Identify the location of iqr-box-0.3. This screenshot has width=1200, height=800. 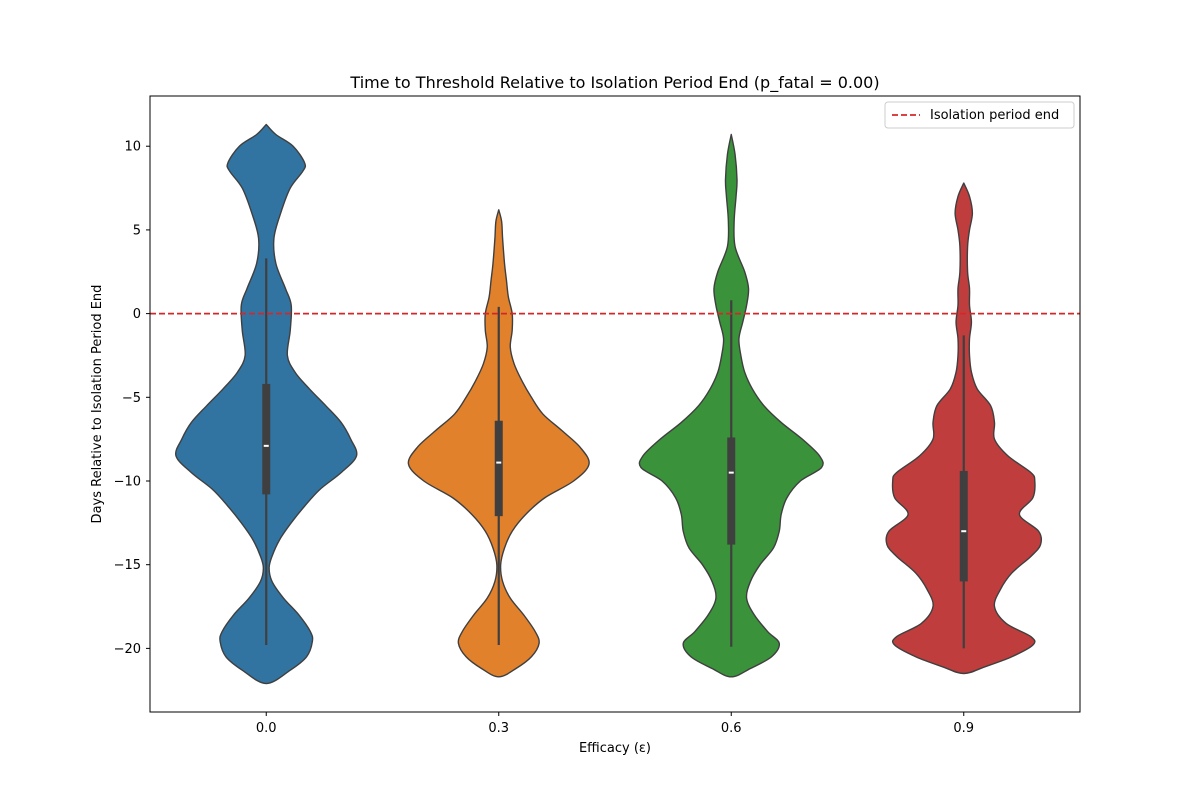
(498, 468).